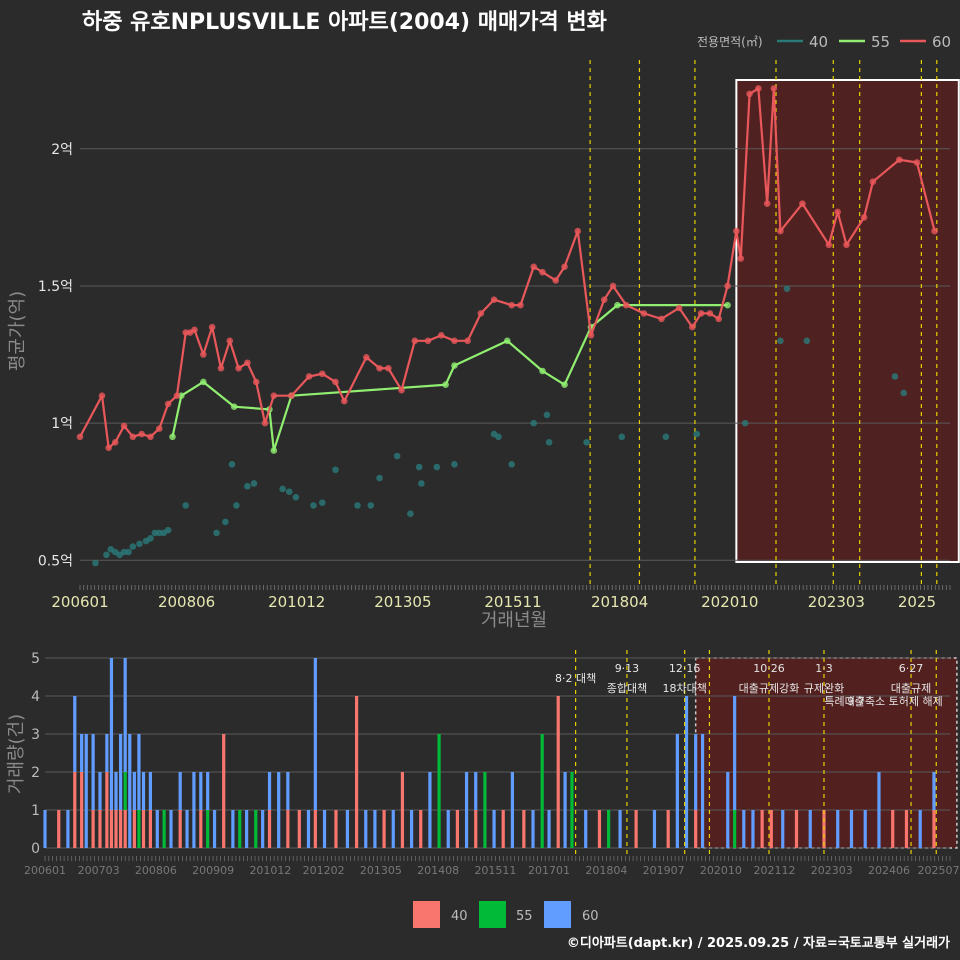 The image size is (960, 960). I want to click on volume-x-tick-label: 200601, so click(45, 870).